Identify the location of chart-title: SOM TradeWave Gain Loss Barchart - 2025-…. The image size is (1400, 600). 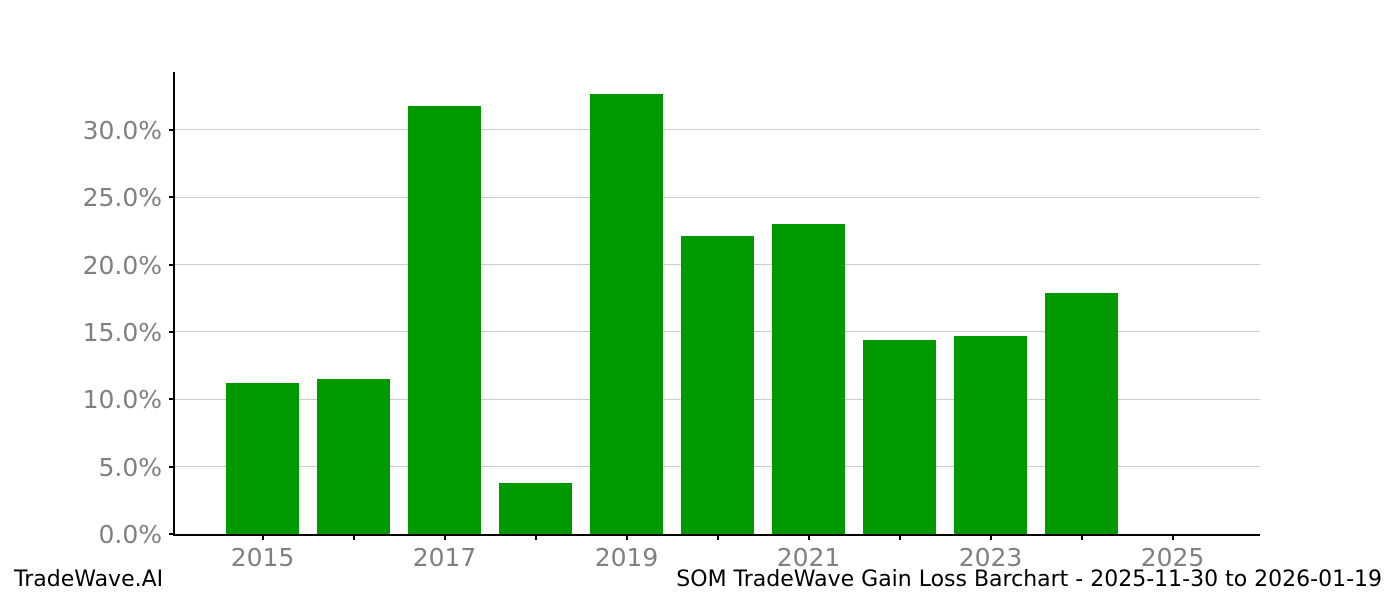
(1029, 579).